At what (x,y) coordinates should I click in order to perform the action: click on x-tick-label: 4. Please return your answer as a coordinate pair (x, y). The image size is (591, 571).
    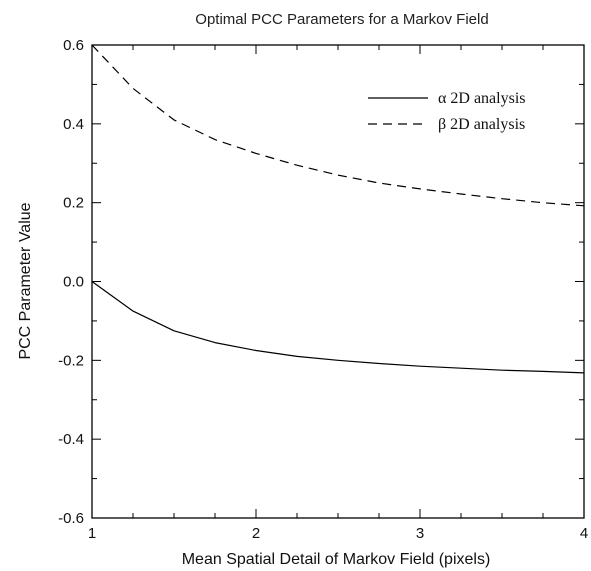
    Looking at the image, I should click on (584, 533).